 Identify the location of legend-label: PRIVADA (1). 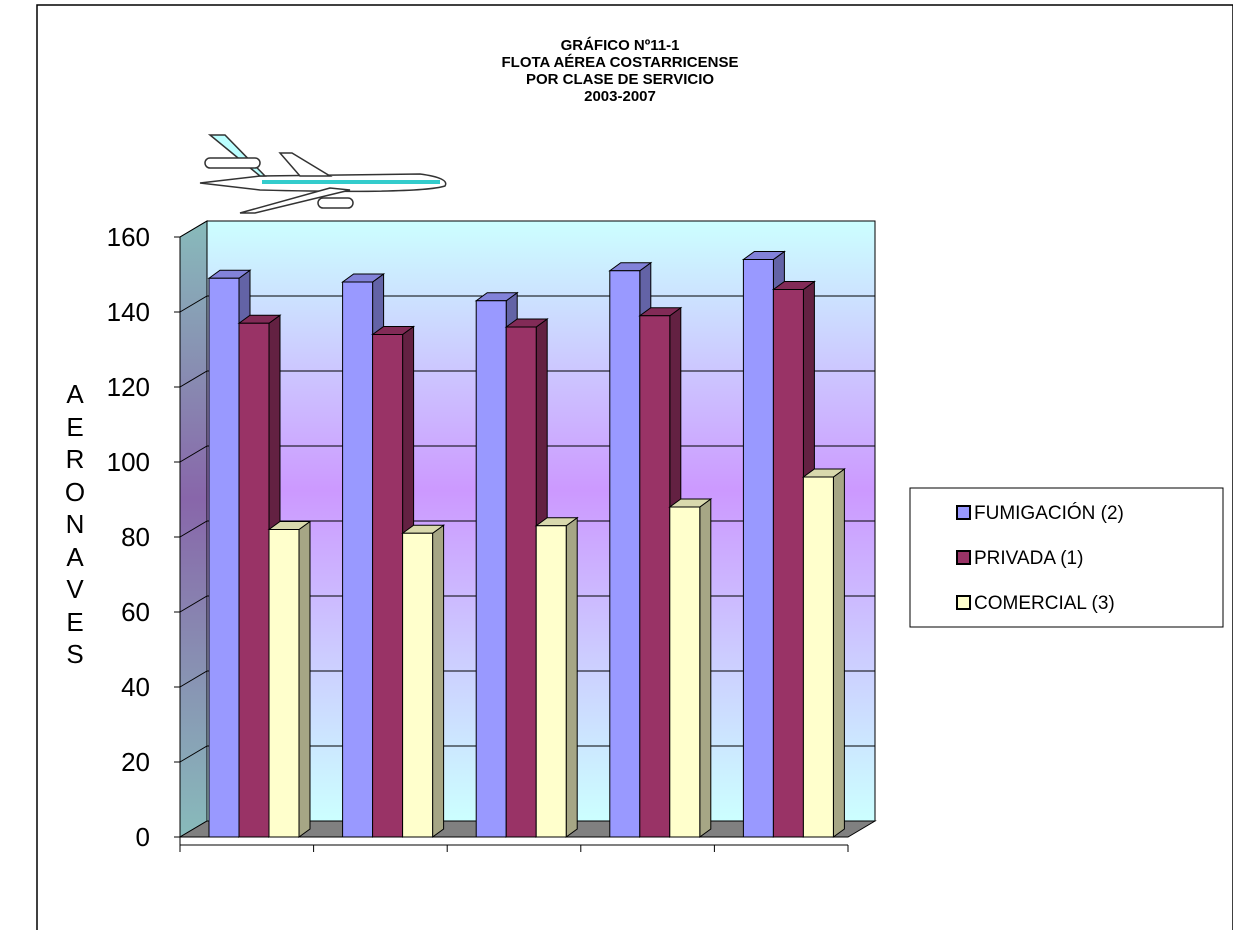
(1028, 558).